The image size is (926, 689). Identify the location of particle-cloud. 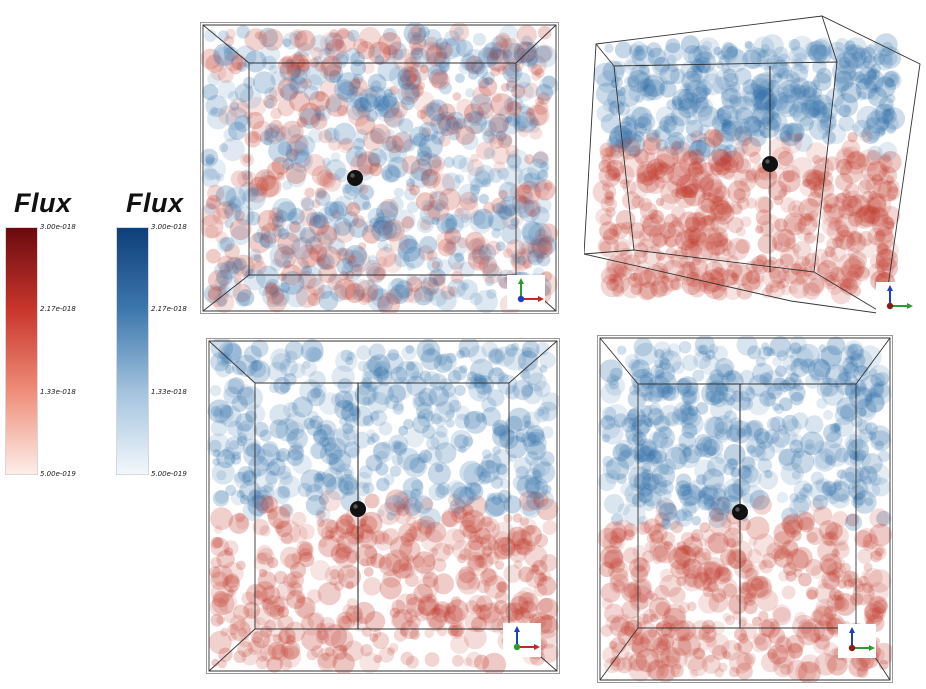
(749, 169).